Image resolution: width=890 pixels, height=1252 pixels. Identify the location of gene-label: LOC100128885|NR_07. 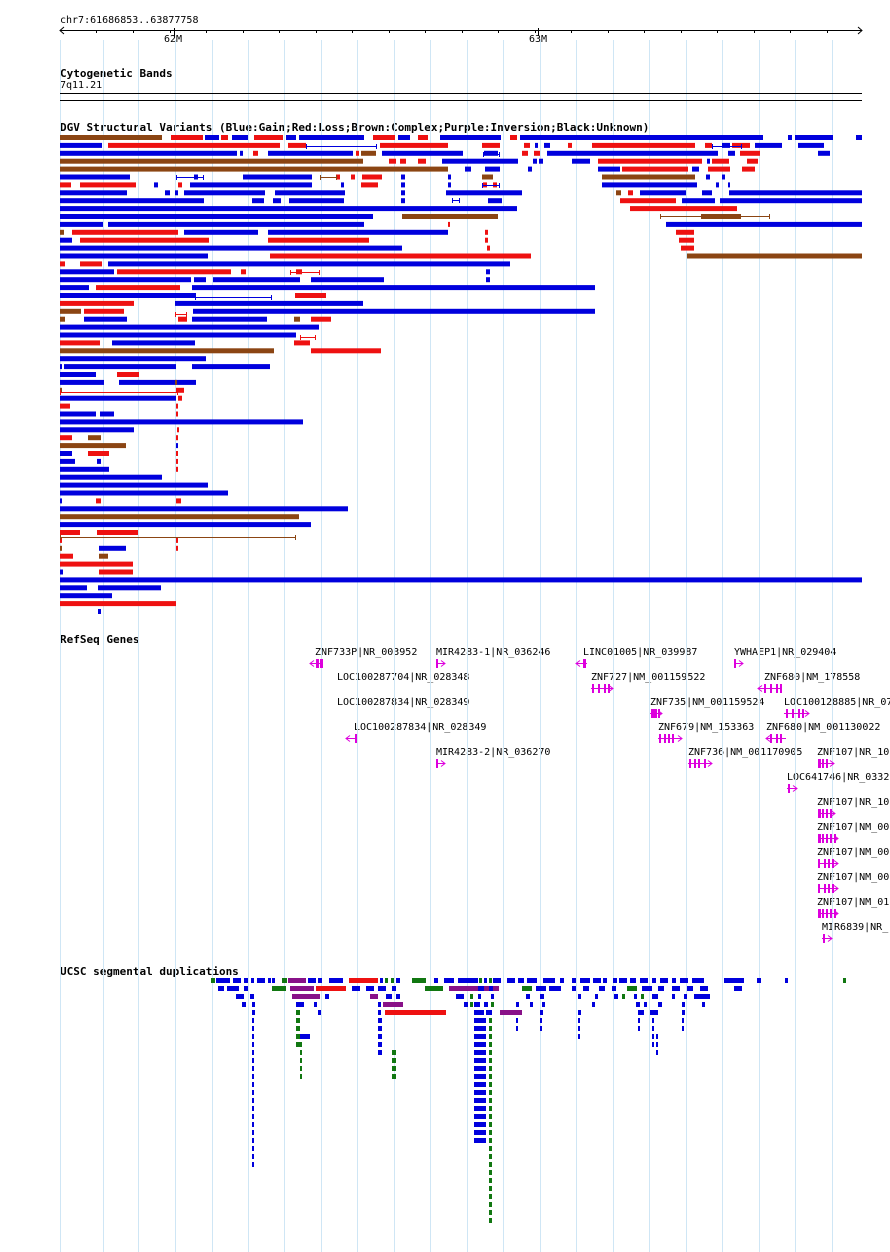
(837, 702).